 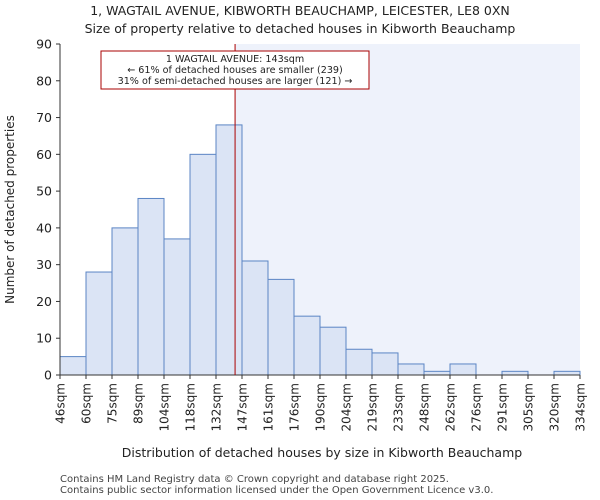 I want to click on y-tick-label: 60, so click(x=44, y=154).